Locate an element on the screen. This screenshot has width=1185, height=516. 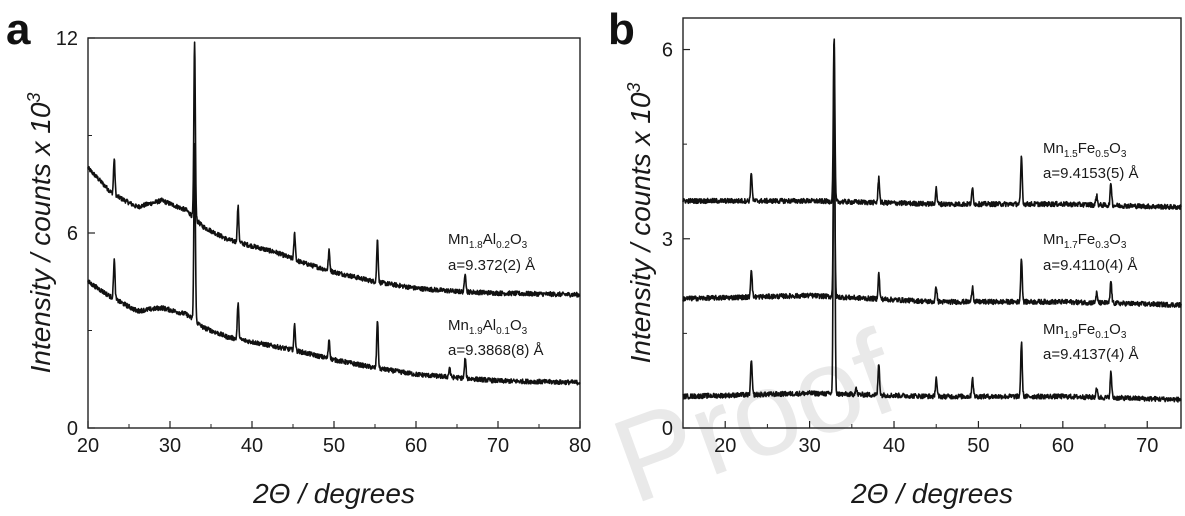
panel-b-ylabel-main: Intensity / counts x 10 is located at coordinates (640, 227).